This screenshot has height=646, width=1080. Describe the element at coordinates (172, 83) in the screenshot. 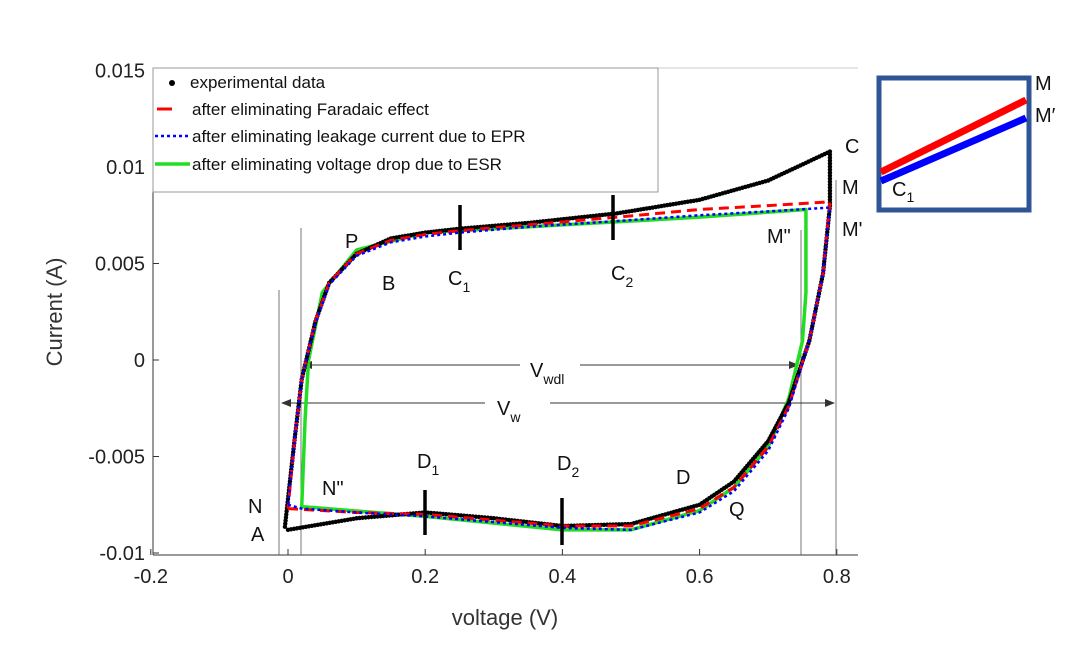

I see `legend-marker-dot` at that location.